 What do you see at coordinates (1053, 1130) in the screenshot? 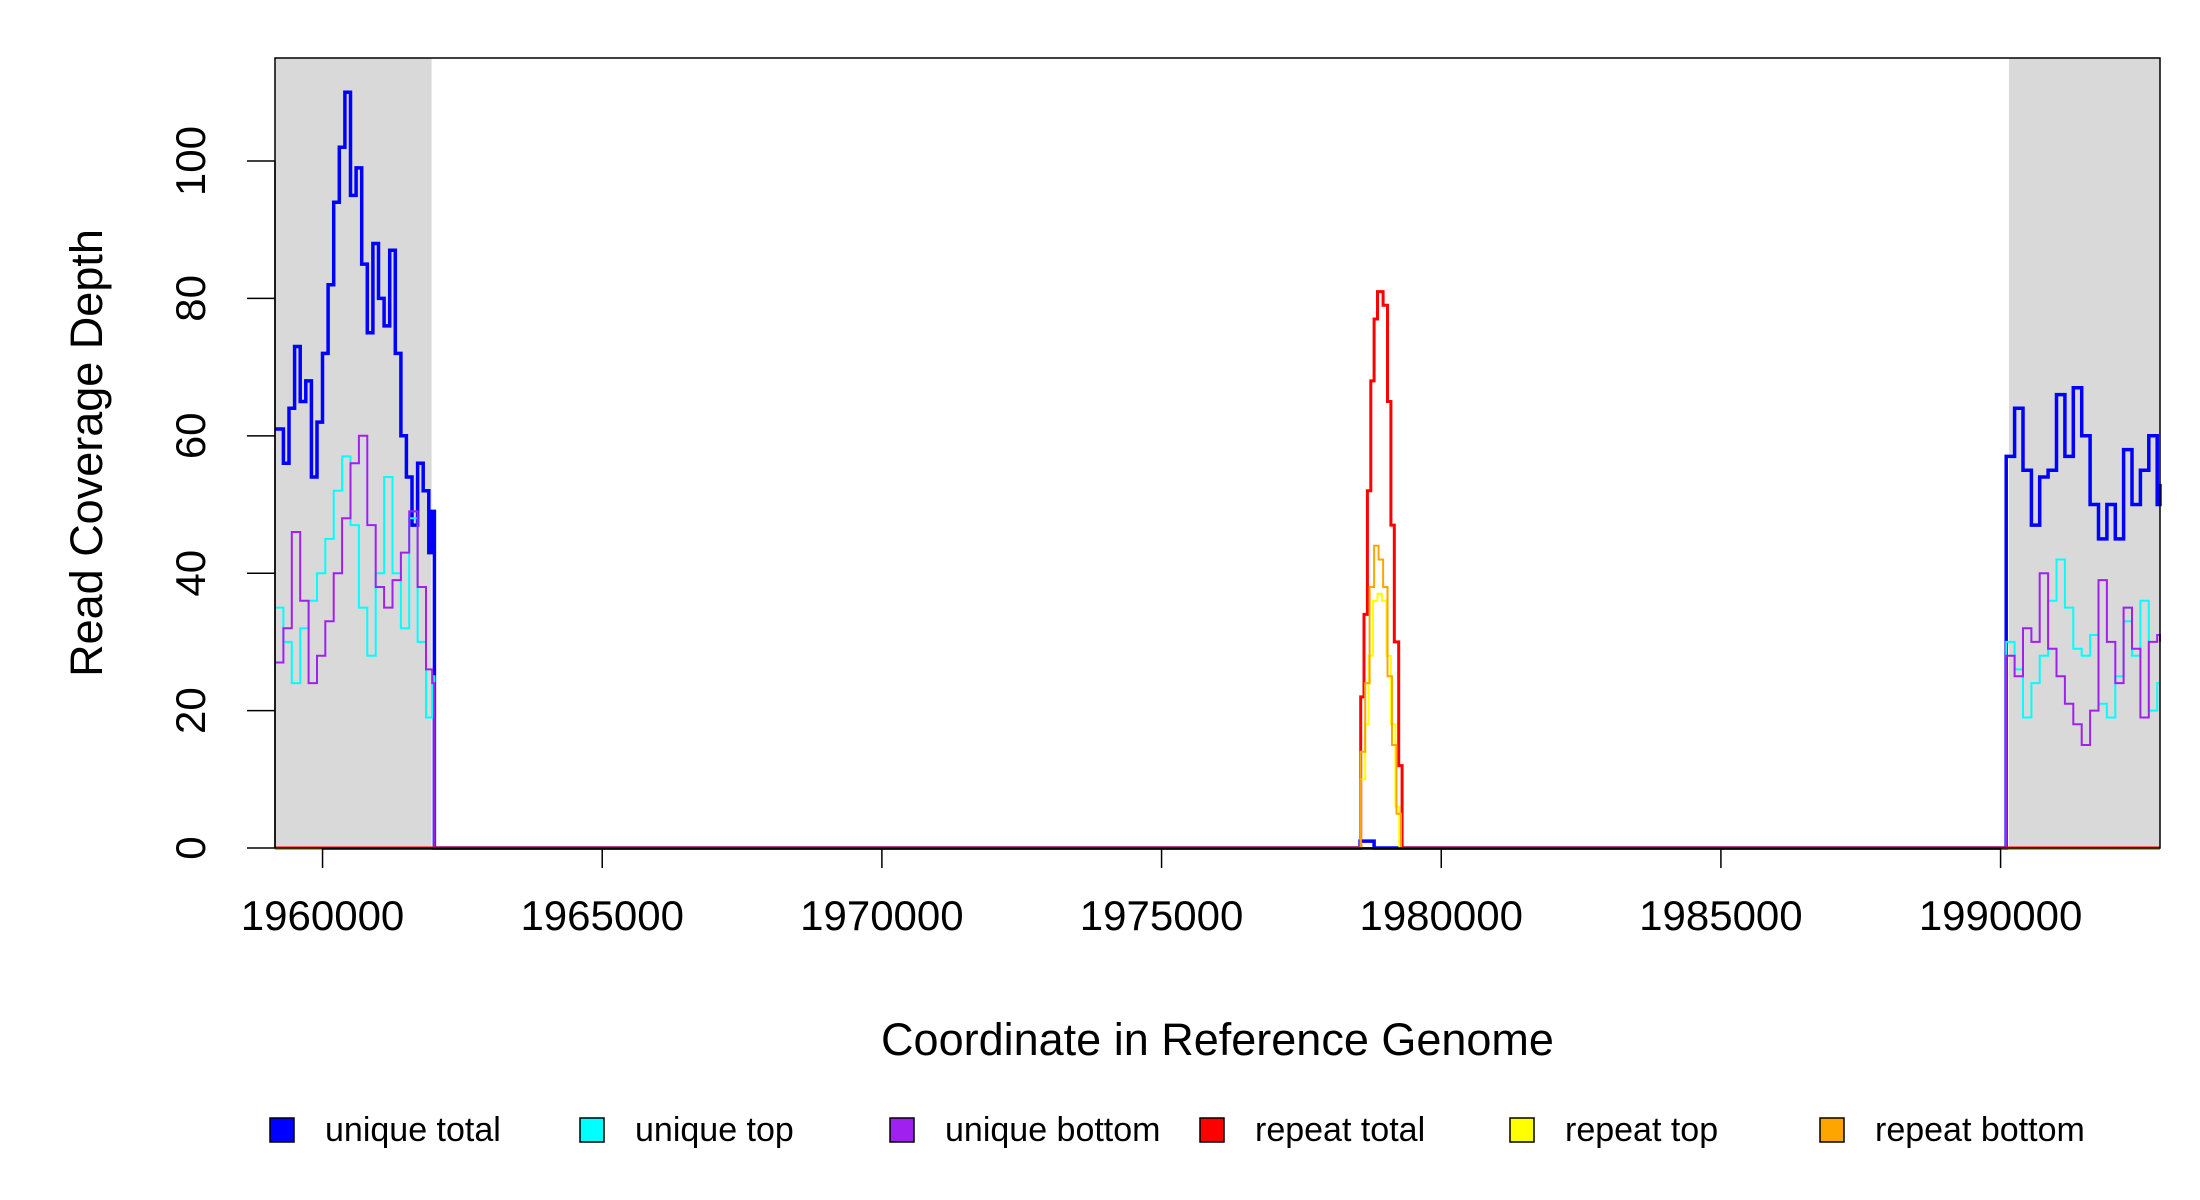
I see `legend-label-unique-bottom: unique bottom` at bounding box center [1053, 1130].